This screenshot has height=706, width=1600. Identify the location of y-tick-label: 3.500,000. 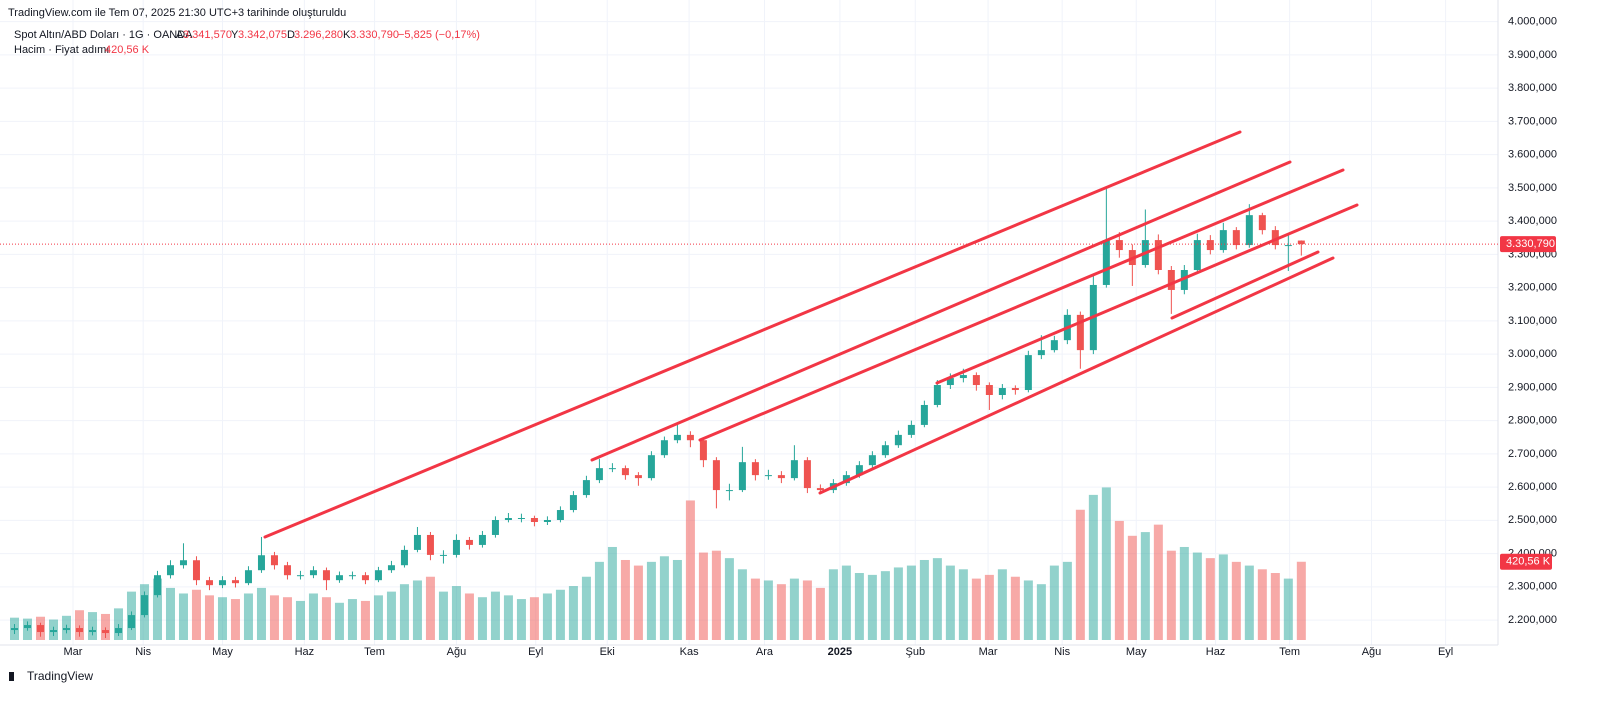
(1532, 188).